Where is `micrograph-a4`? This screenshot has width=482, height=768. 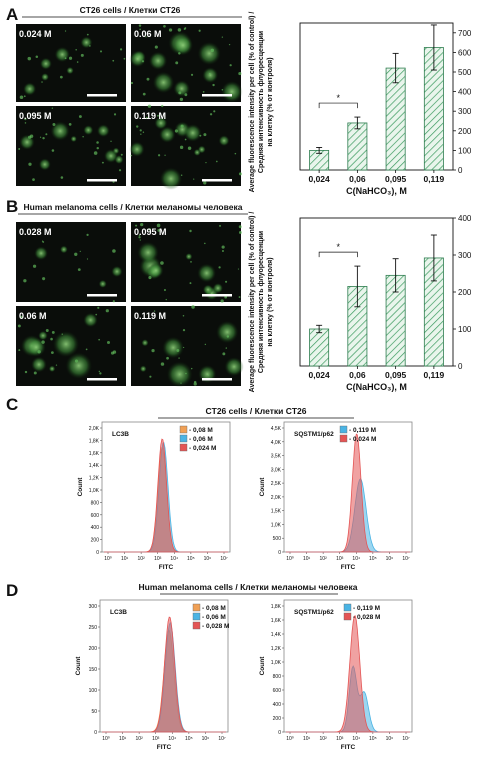
micrograph-a4 is located at coordinates (186, 146).